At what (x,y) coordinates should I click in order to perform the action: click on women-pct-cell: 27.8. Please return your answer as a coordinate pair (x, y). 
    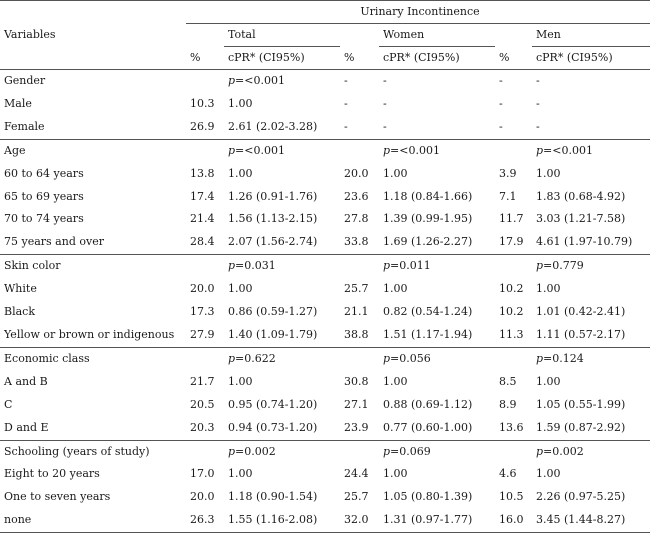
    Looking at the image, I should click on (356, 219).